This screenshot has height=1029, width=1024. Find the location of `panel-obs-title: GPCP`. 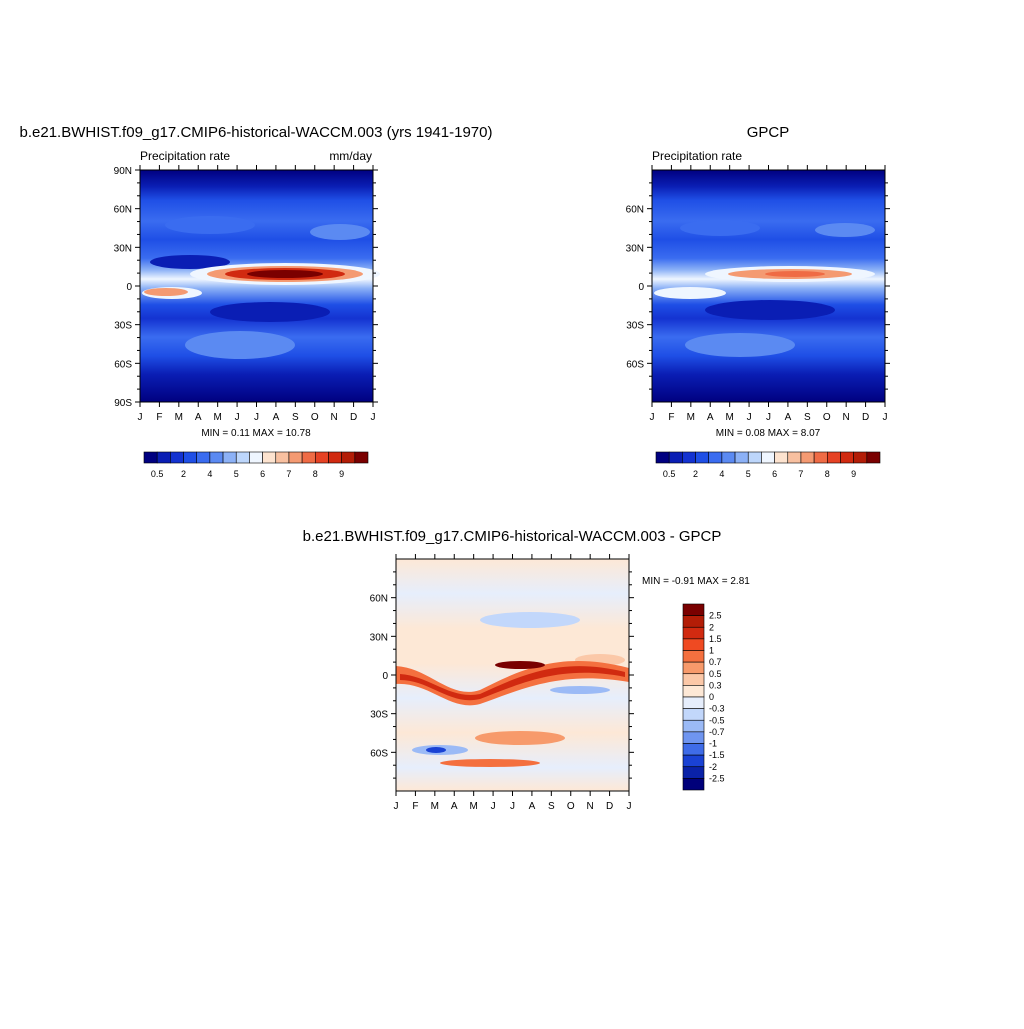

panel-obs-title: GPCP is located at coordinates (768, 132).